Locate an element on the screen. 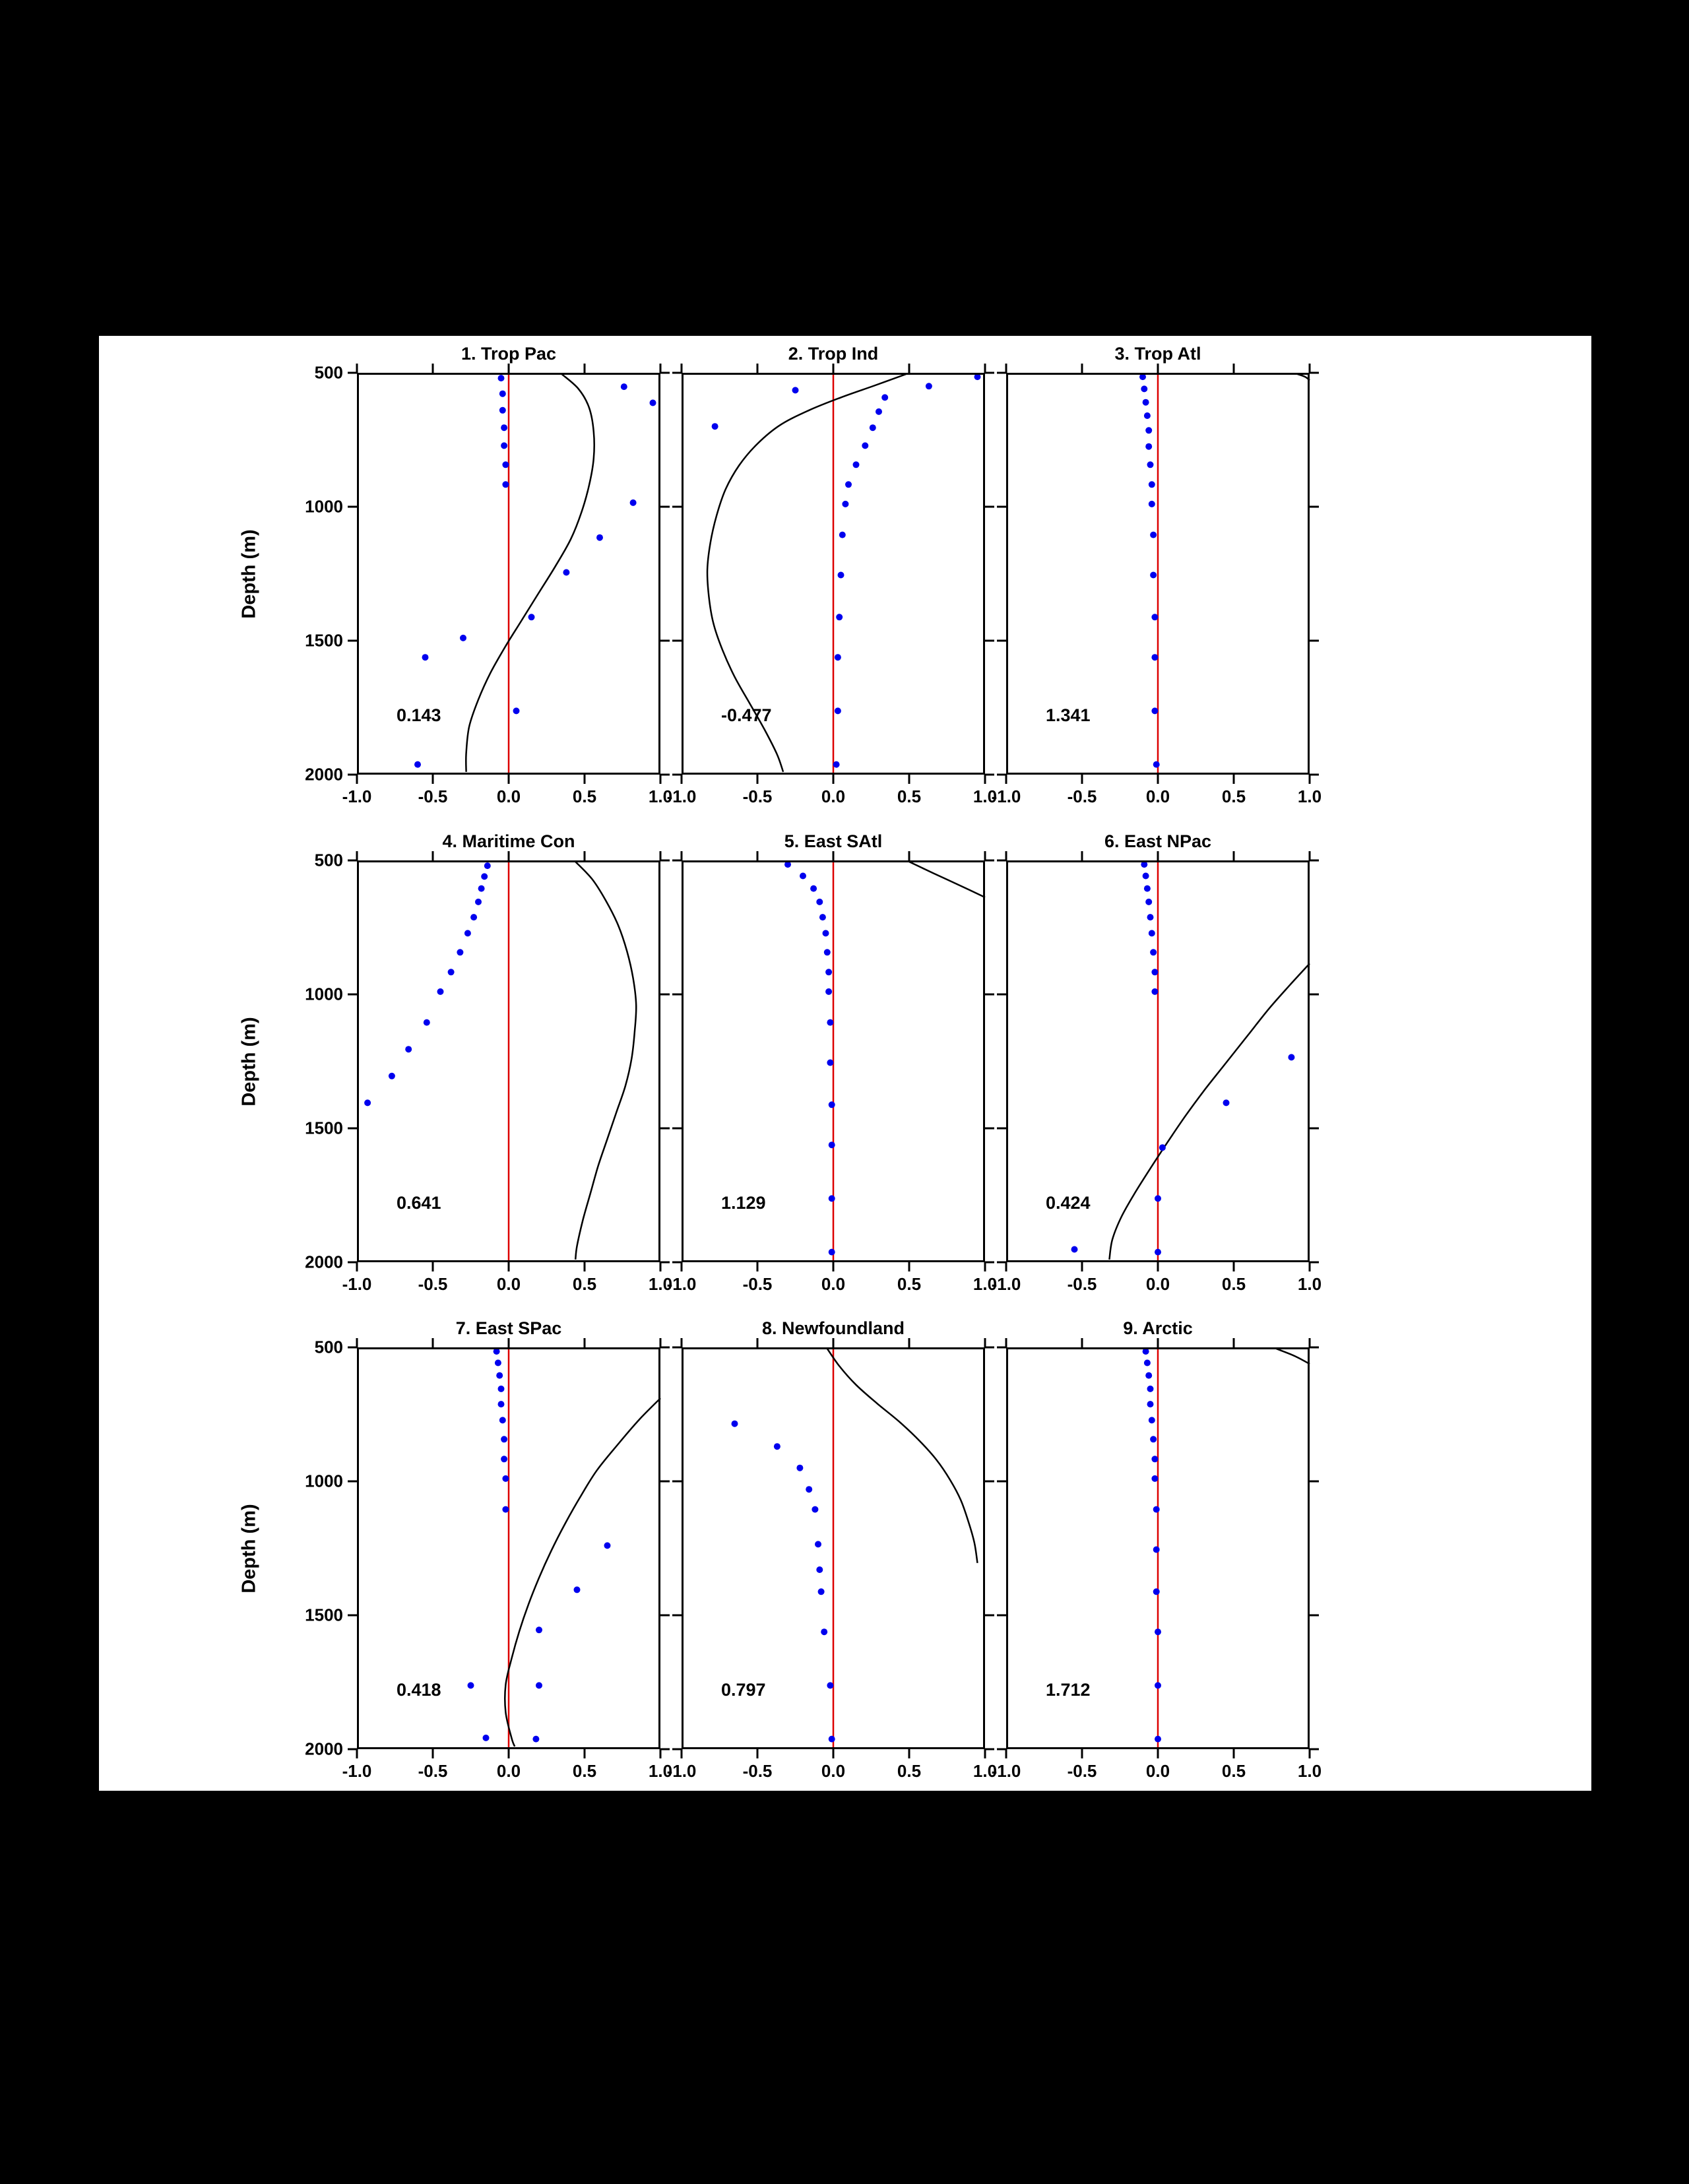 The height and width of the screenshot is (2184, 1689). subplot-title: 6. East NPac is located at coordinates (1158, 841).